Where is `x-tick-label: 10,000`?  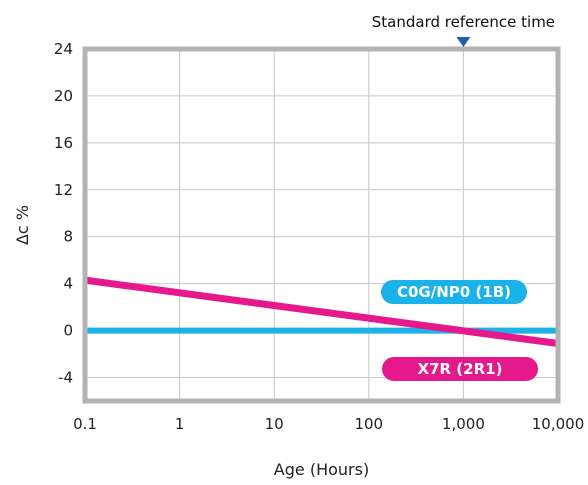 x-tick-label: 10,000 is located at coordinates (558, 424).